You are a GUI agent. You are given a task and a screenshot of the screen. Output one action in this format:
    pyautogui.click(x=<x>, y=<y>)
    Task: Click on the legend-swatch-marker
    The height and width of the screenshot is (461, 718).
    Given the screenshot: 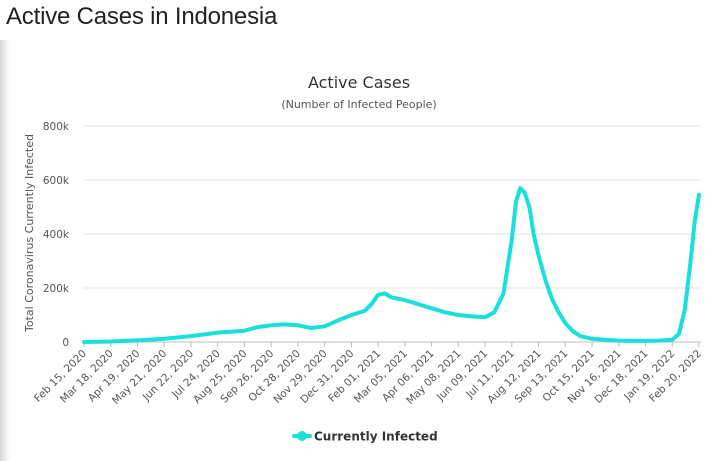 What is the action you would take?
    pyautogui.click(x=302, y=436)
    